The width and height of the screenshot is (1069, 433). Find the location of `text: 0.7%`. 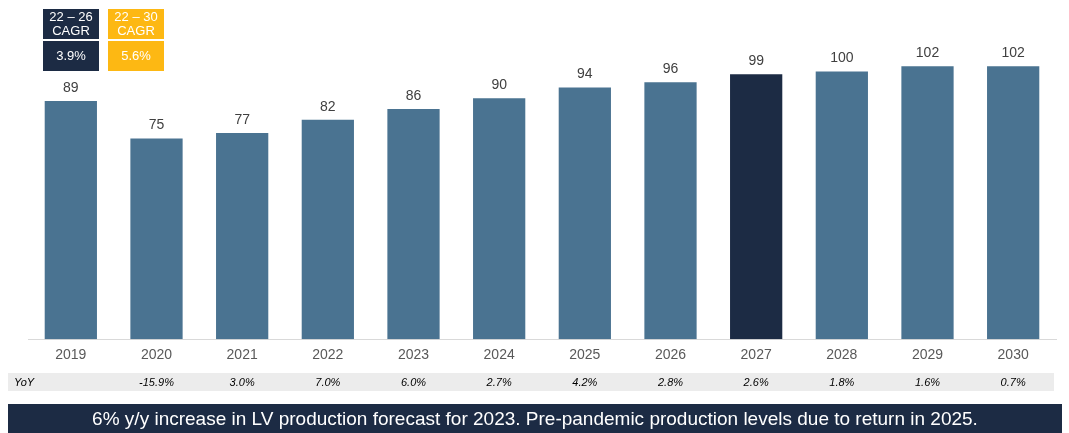

text: 0.7% is located at coordinates (1013, 382).